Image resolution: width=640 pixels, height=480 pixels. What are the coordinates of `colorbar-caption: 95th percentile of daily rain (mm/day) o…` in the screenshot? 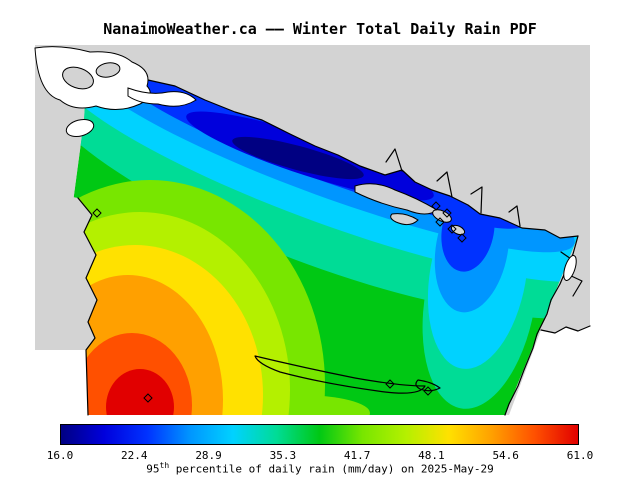 It's located at (320, 468).